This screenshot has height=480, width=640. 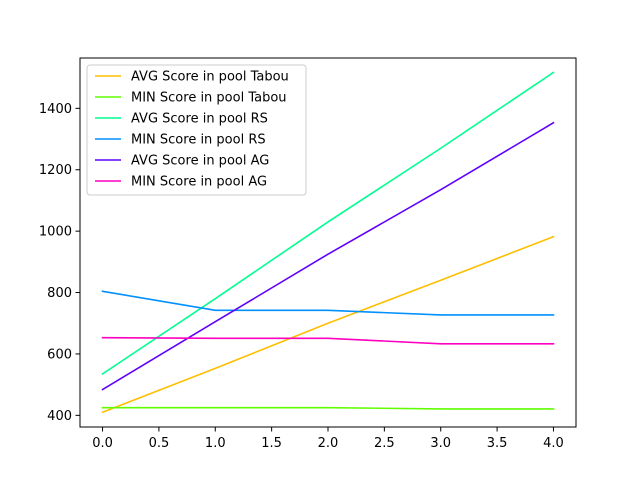 What do you see at coordinates (55, 109) in the screenshot?
I see `y-tick-label: 1400` at bounding box center [55, 109].